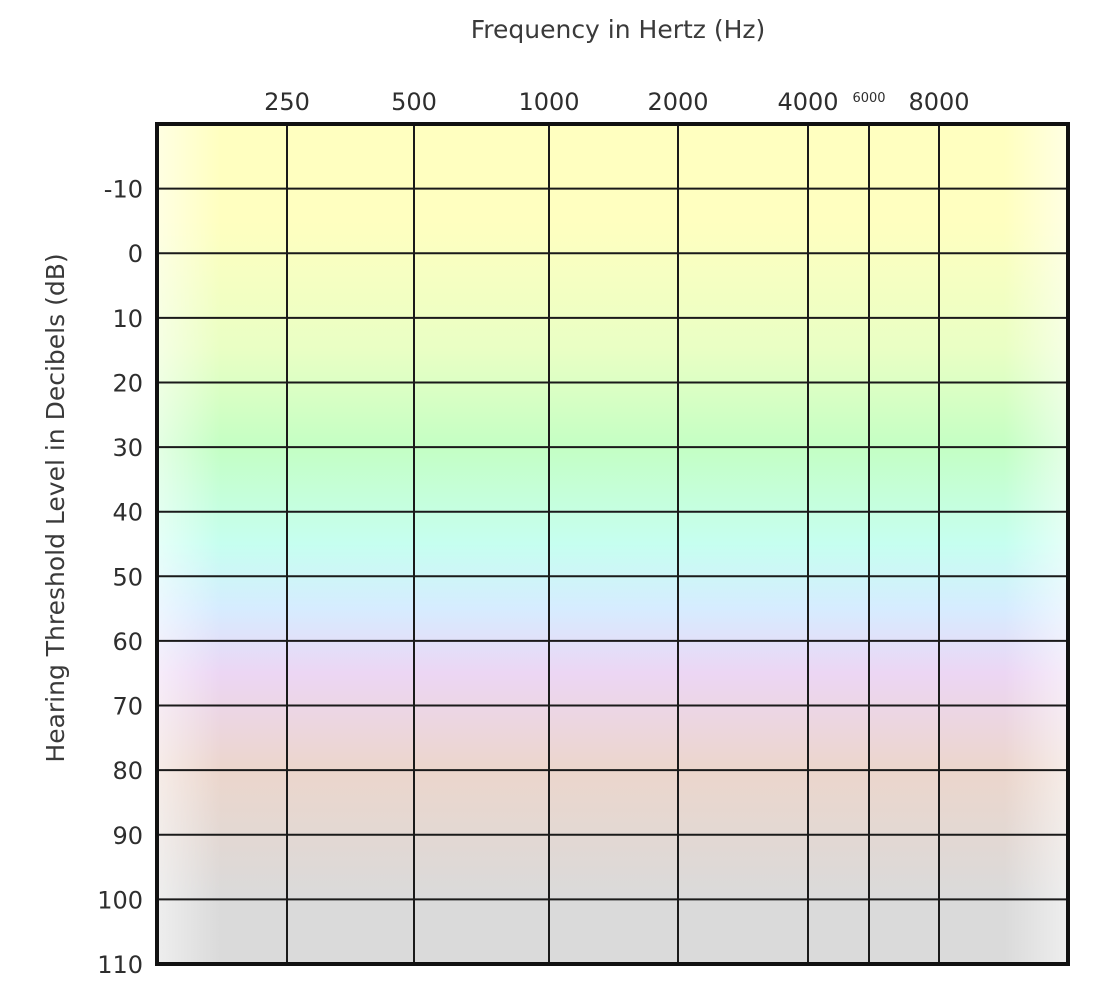  What do you see at coordinates (618, 29) in the screenshot?
I see `x-axis-title: Frequency in Hertz (Hz)` at bounding box center [618, 29].